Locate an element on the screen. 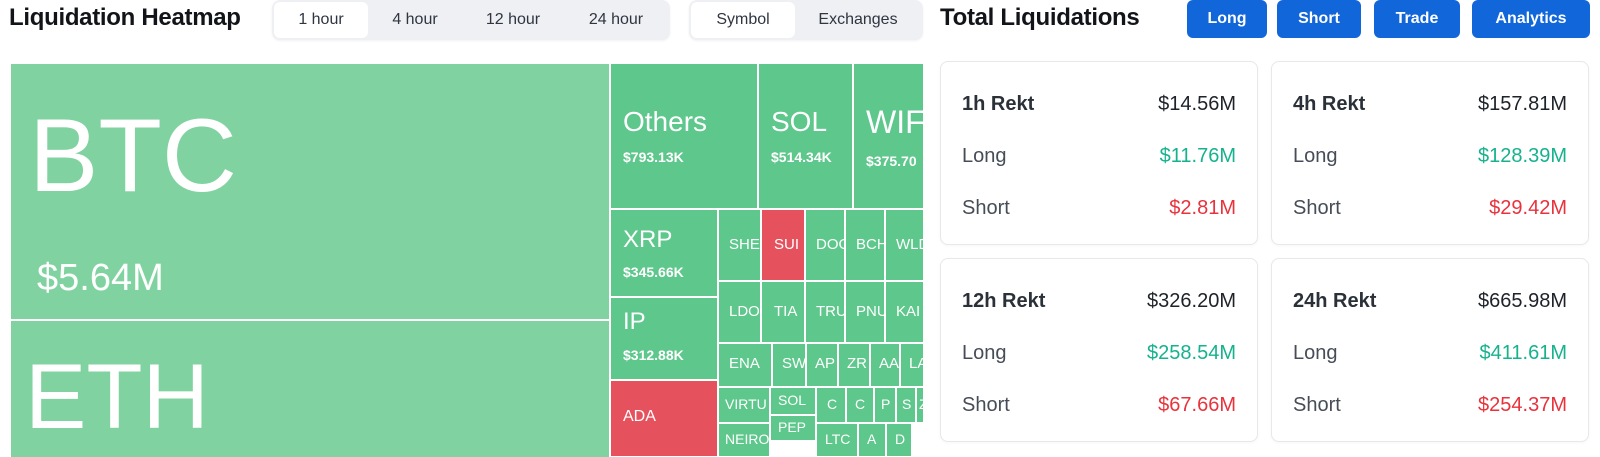 This screenshot has width=1600, height=457. card-long-value: $128.39M is located at coordinates (1522, 156).